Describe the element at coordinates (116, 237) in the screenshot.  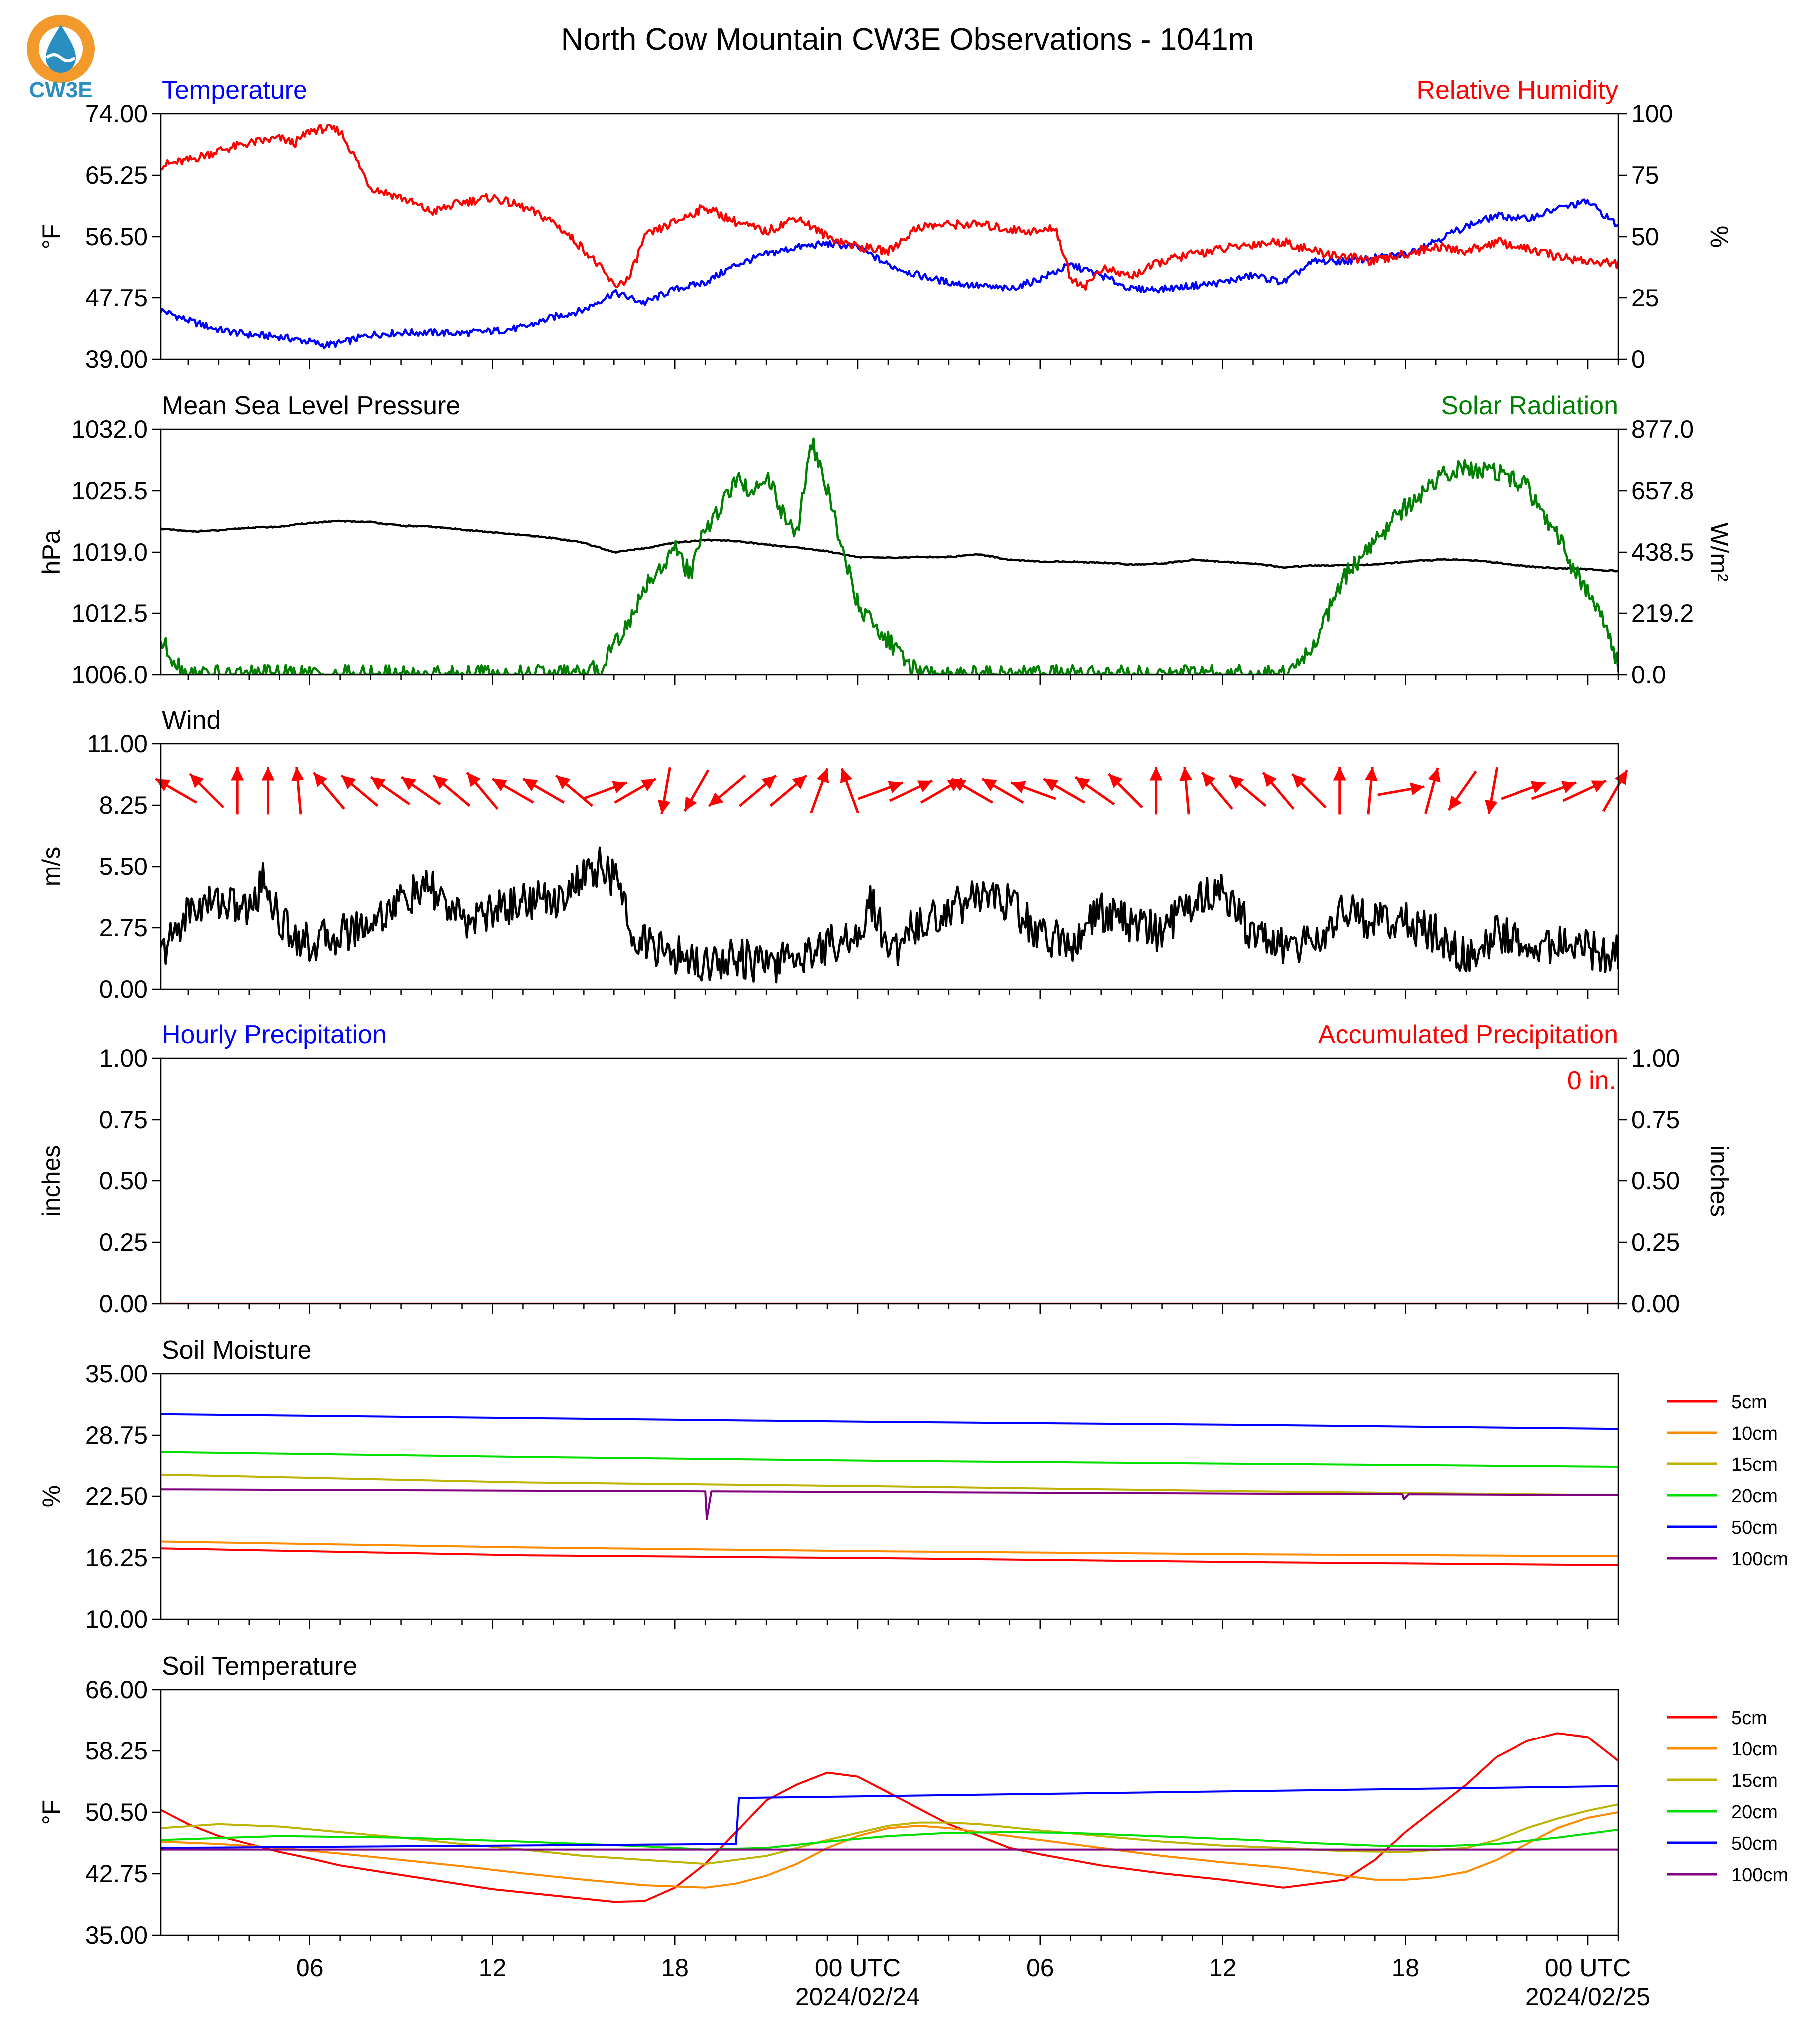
I see `y-tick-label-left: 56.50` at that location.